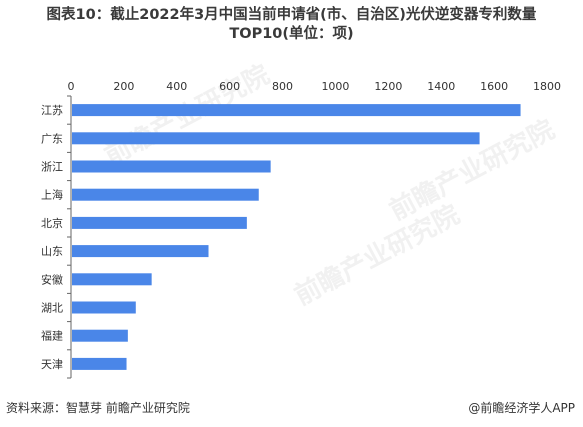  What do you see at coordinates (52, 223) in the screenshot?
I see `category-label: 北京` at bounding box center [52, 223].